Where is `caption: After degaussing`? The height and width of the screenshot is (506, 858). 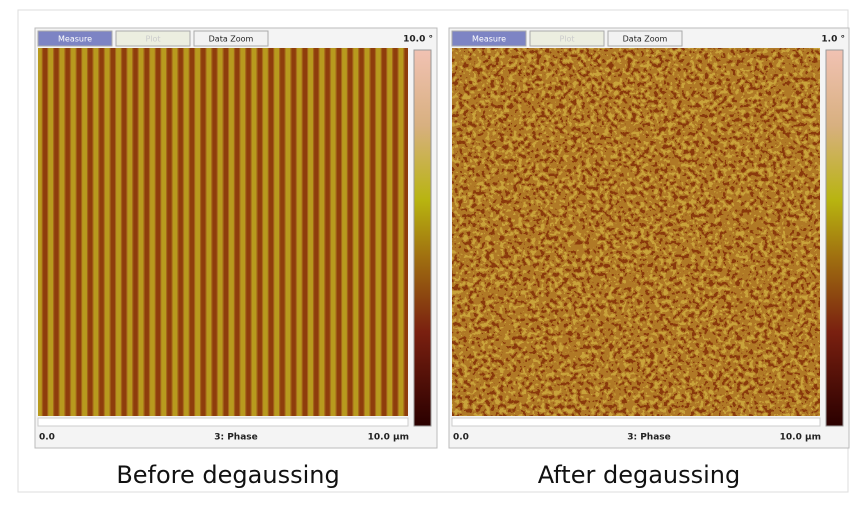
caption: After degaussing is located at coordinates (639, 475).